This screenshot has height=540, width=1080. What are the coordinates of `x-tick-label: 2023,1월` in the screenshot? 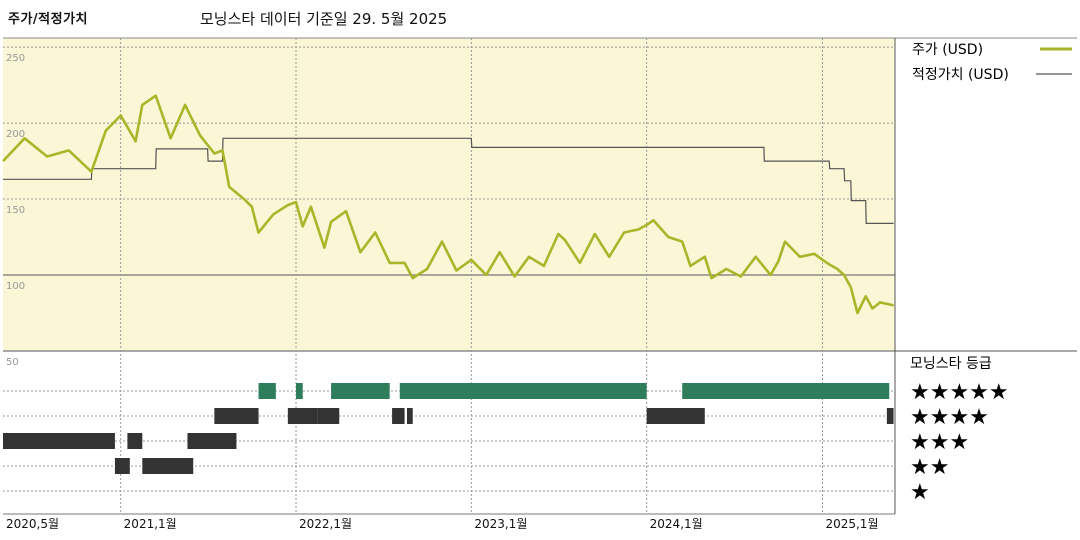 It's located at (500, 524).